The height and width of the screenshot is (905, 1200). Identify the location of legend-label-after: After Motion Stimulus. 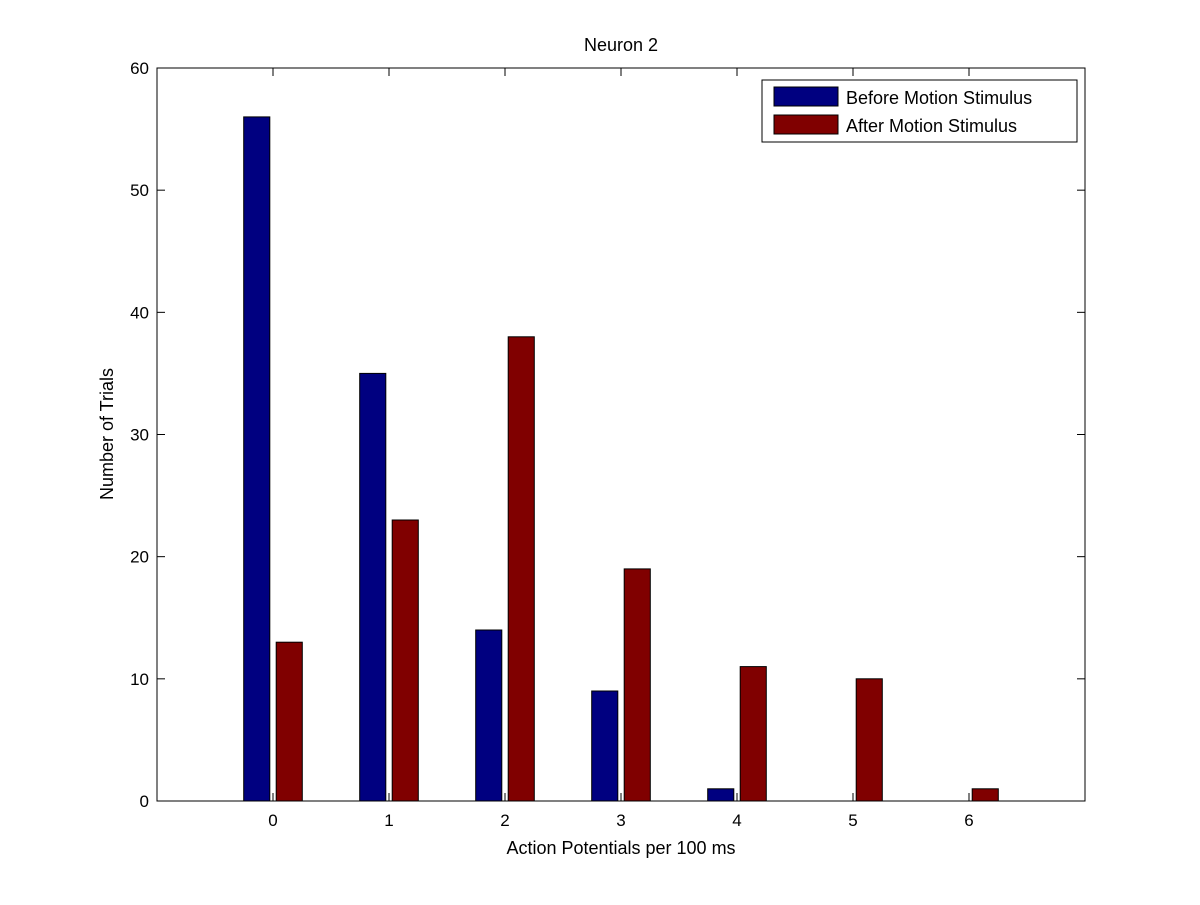
(931, 126).